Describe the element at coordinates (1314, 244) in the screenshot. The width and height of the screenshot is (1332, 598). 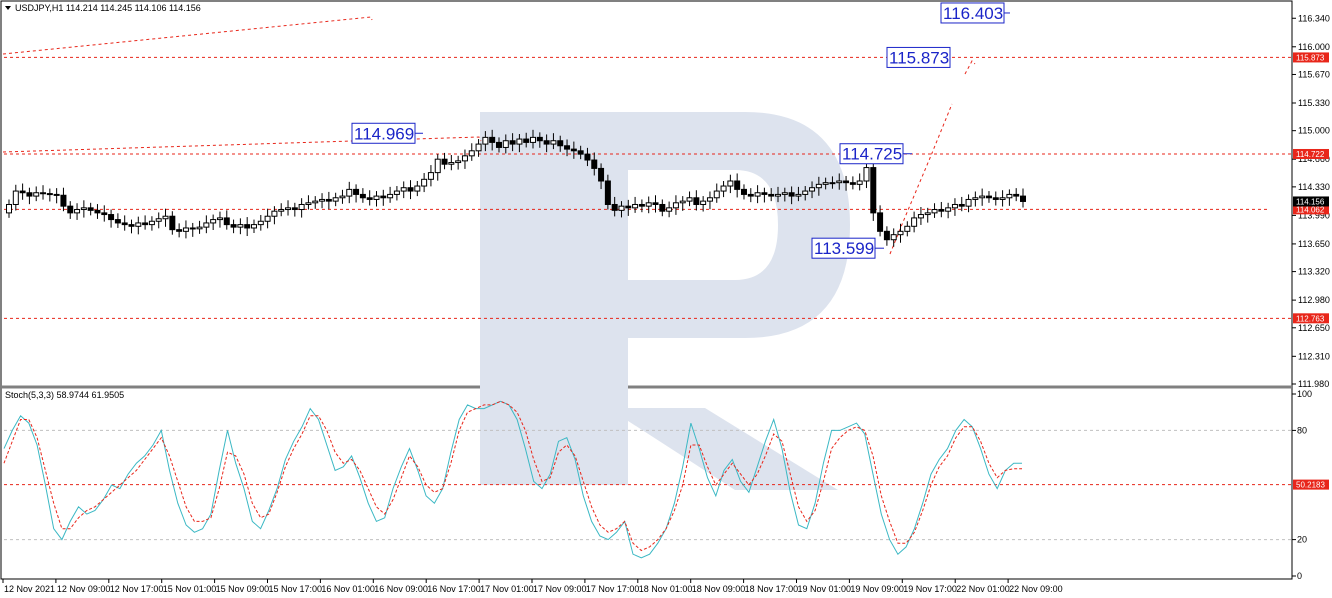
I see `price-tick-label: 113.650` at that location.